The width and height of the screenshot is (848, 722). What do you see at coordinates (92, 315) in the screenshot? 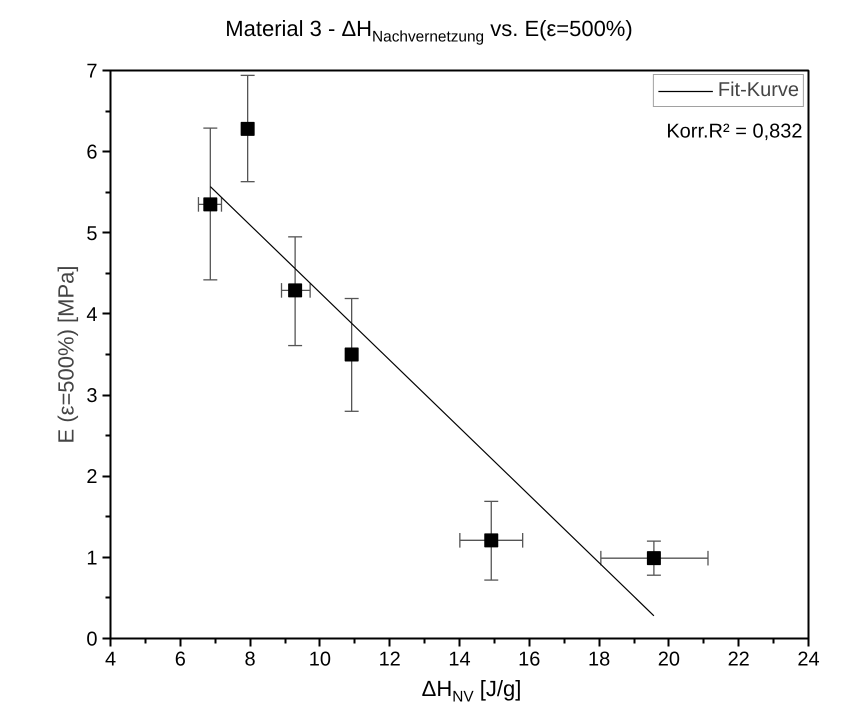
I see `y-tick-label: 4` at bounding box center [92, 315].